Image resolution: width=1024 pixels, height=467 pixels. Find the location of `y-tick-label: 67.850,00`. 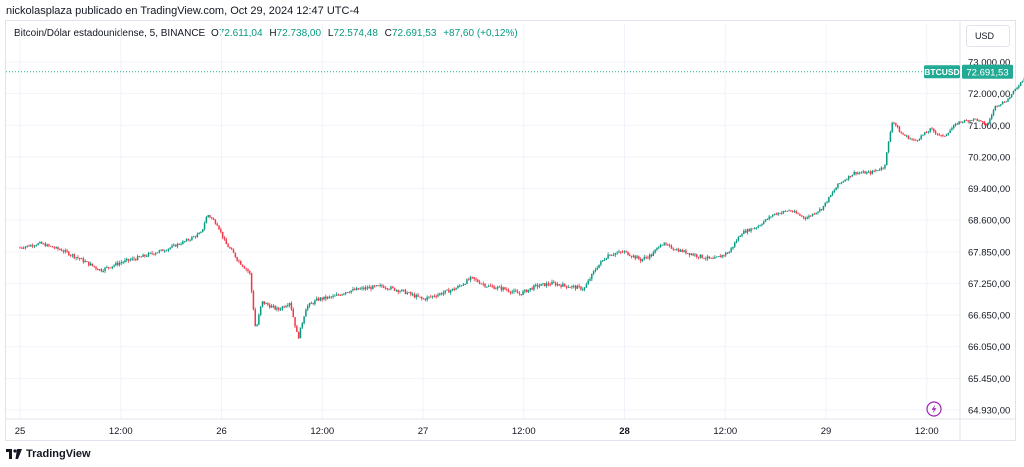

y-tick-label: 67.850,00 is located at coordinates (989, 252).